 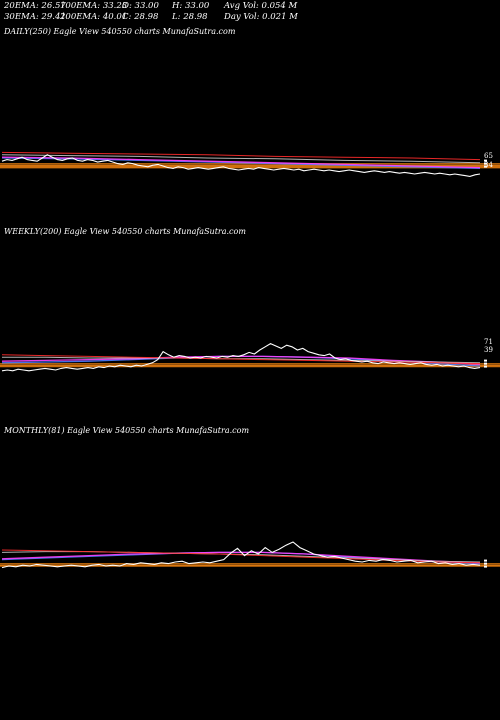 I want to click on high-value: H: 33.00, so click(x=191, y=6).